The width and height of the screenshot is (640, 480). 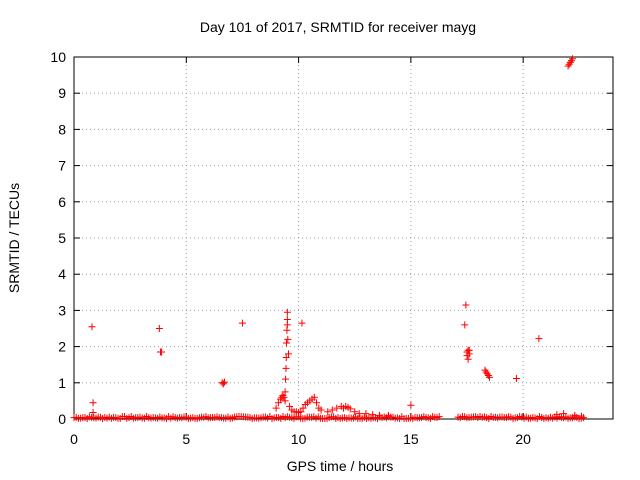 I want to click on x-tick-label: 10, so click(x=299, y=439).